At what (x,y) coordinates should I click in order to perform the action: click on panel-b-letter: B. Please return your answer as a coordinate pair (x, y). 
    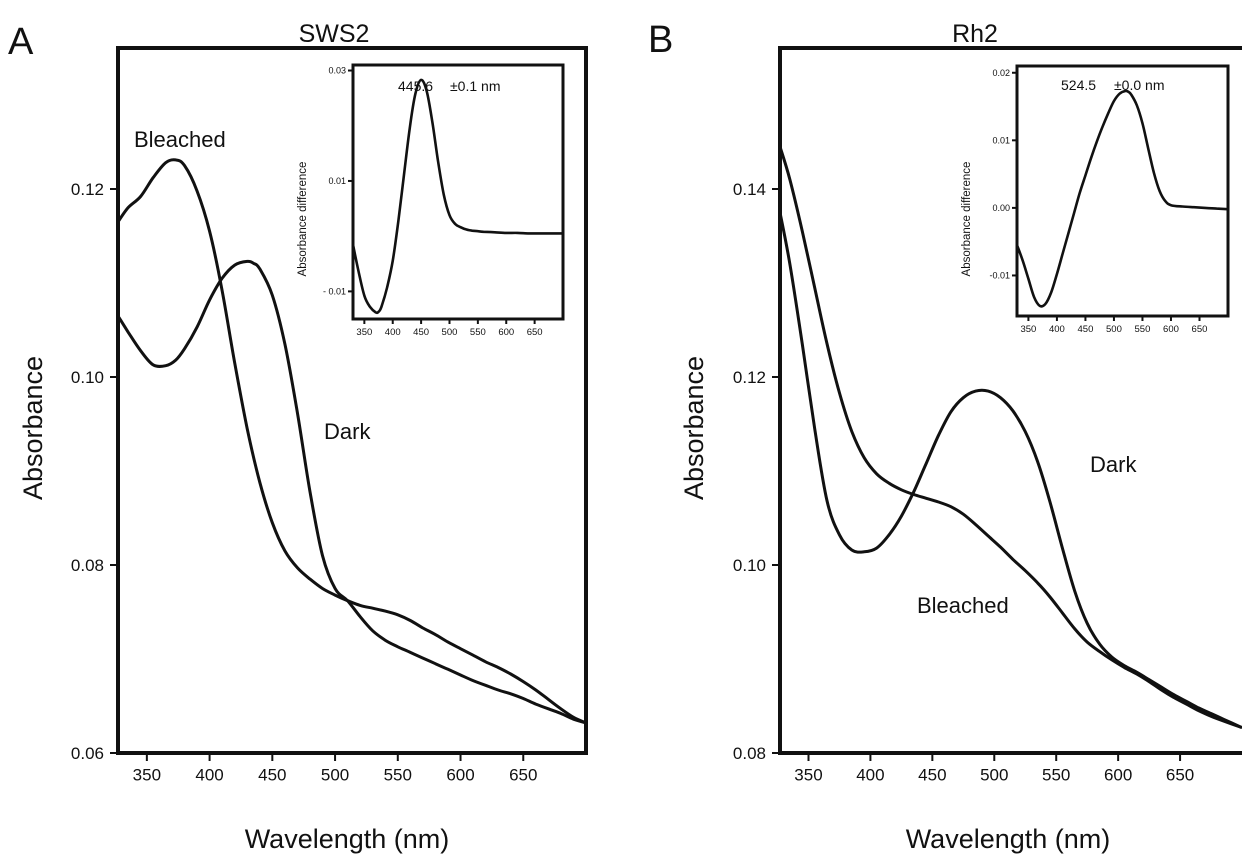
    Looking at the image, I should click on (660, 40).